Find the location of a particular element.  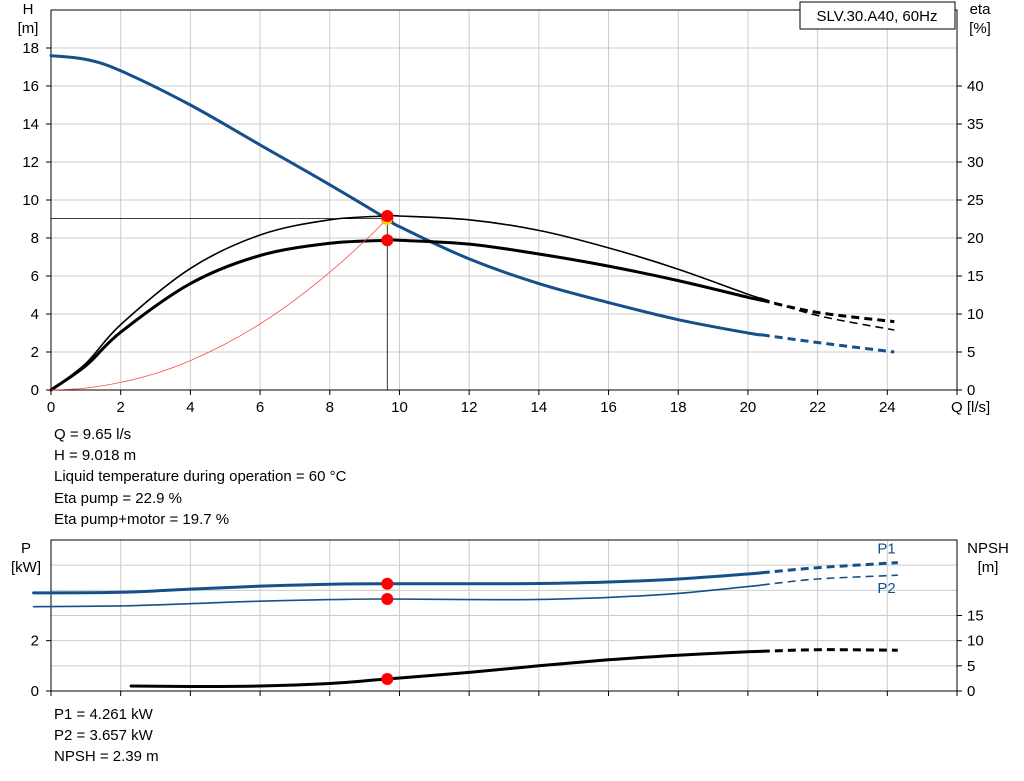

p2-value-text: P2 = 3.657 kW is located at coordinates (103, 736).